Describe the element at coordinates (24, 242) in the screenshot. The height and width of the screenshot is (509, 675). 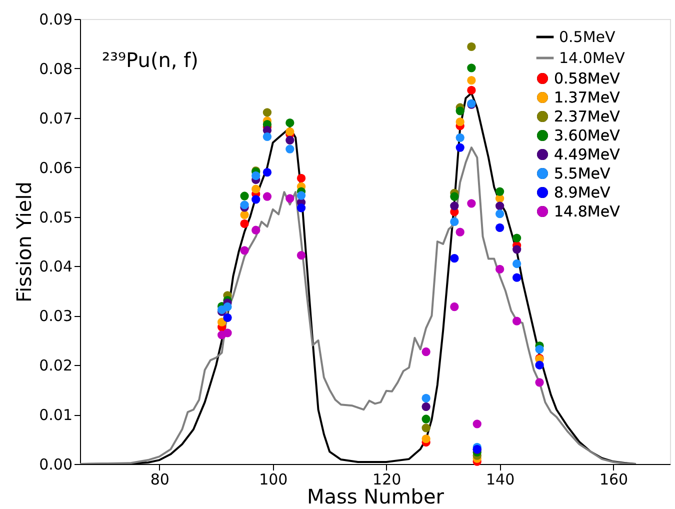
I see `y-axis-title: Fission Yield` at that location.